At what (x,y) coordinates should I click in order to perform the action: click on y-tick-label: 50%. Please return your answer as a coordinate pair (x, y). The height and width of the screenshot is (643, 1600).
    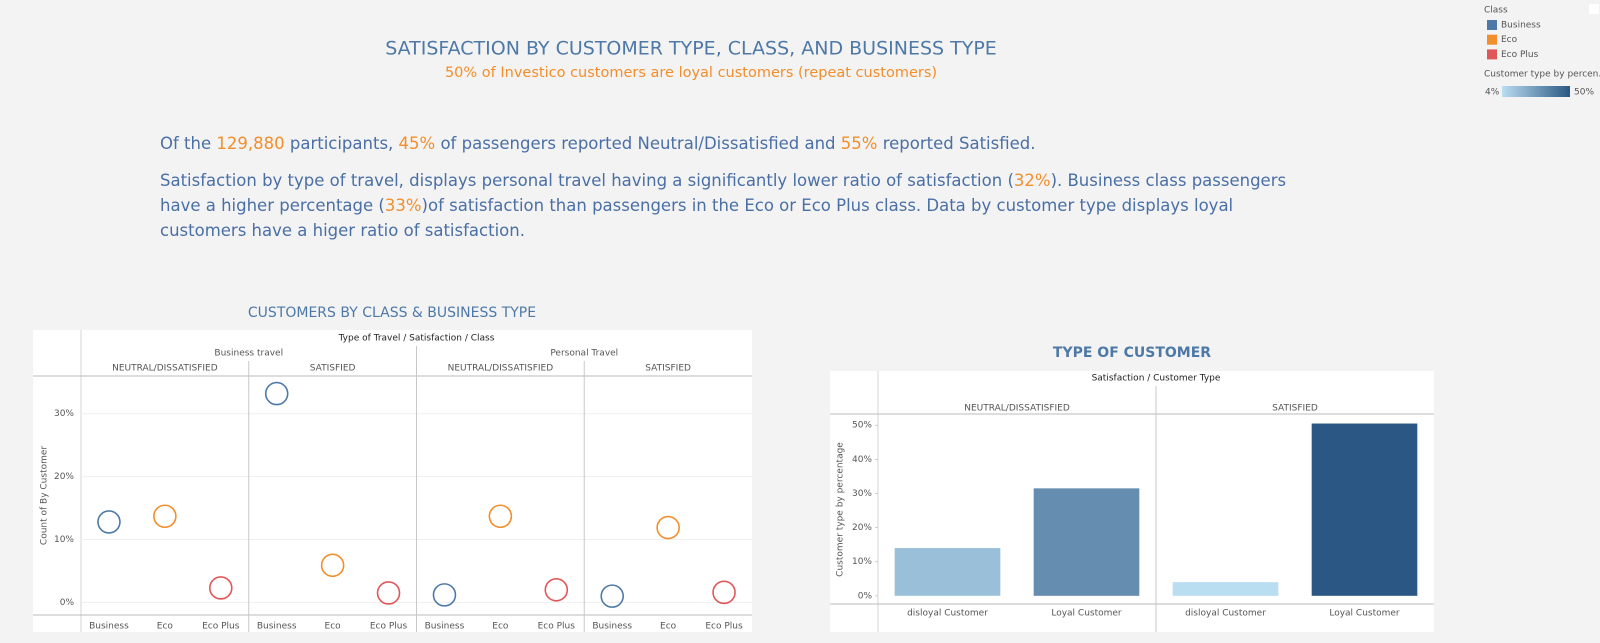
    Looking at the image, I should click on (862, 426).